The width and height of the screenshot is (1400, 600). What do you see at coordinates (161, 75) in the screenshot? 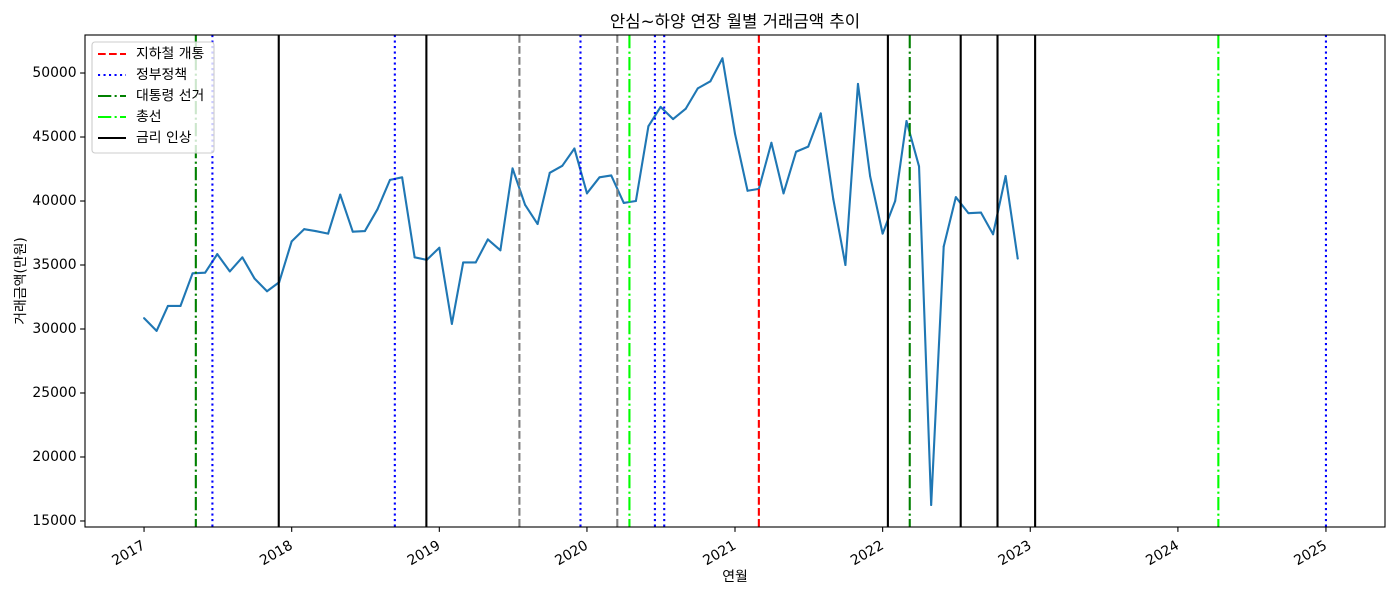
I see `legend-label: 정부정책` at bounding box center [161, 75].